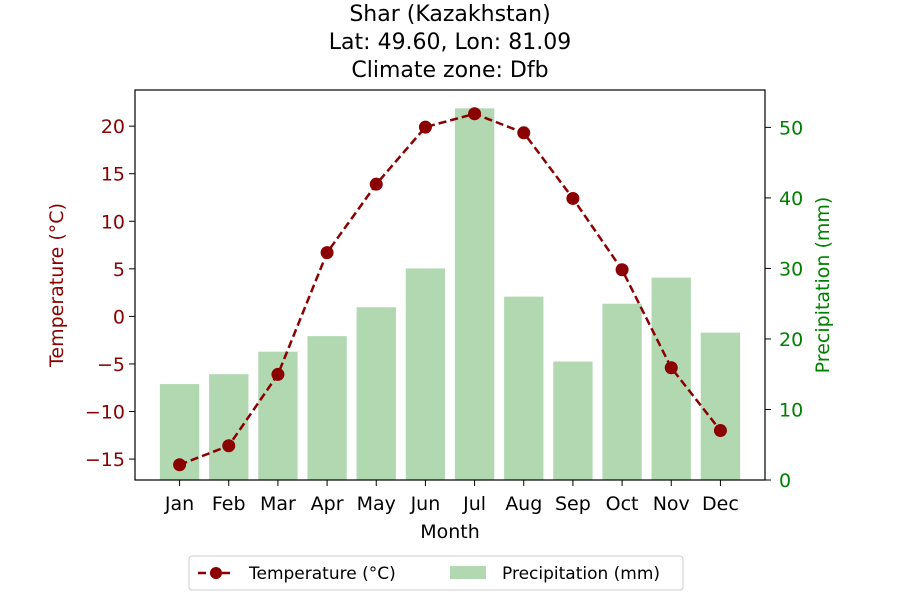 The width and height of the screenshot is (900, 600). Describe the element at coordinates (449, 14) in the screenshot. I see `chart-title-line-1: Shar (Kazakhstan)` at that location.